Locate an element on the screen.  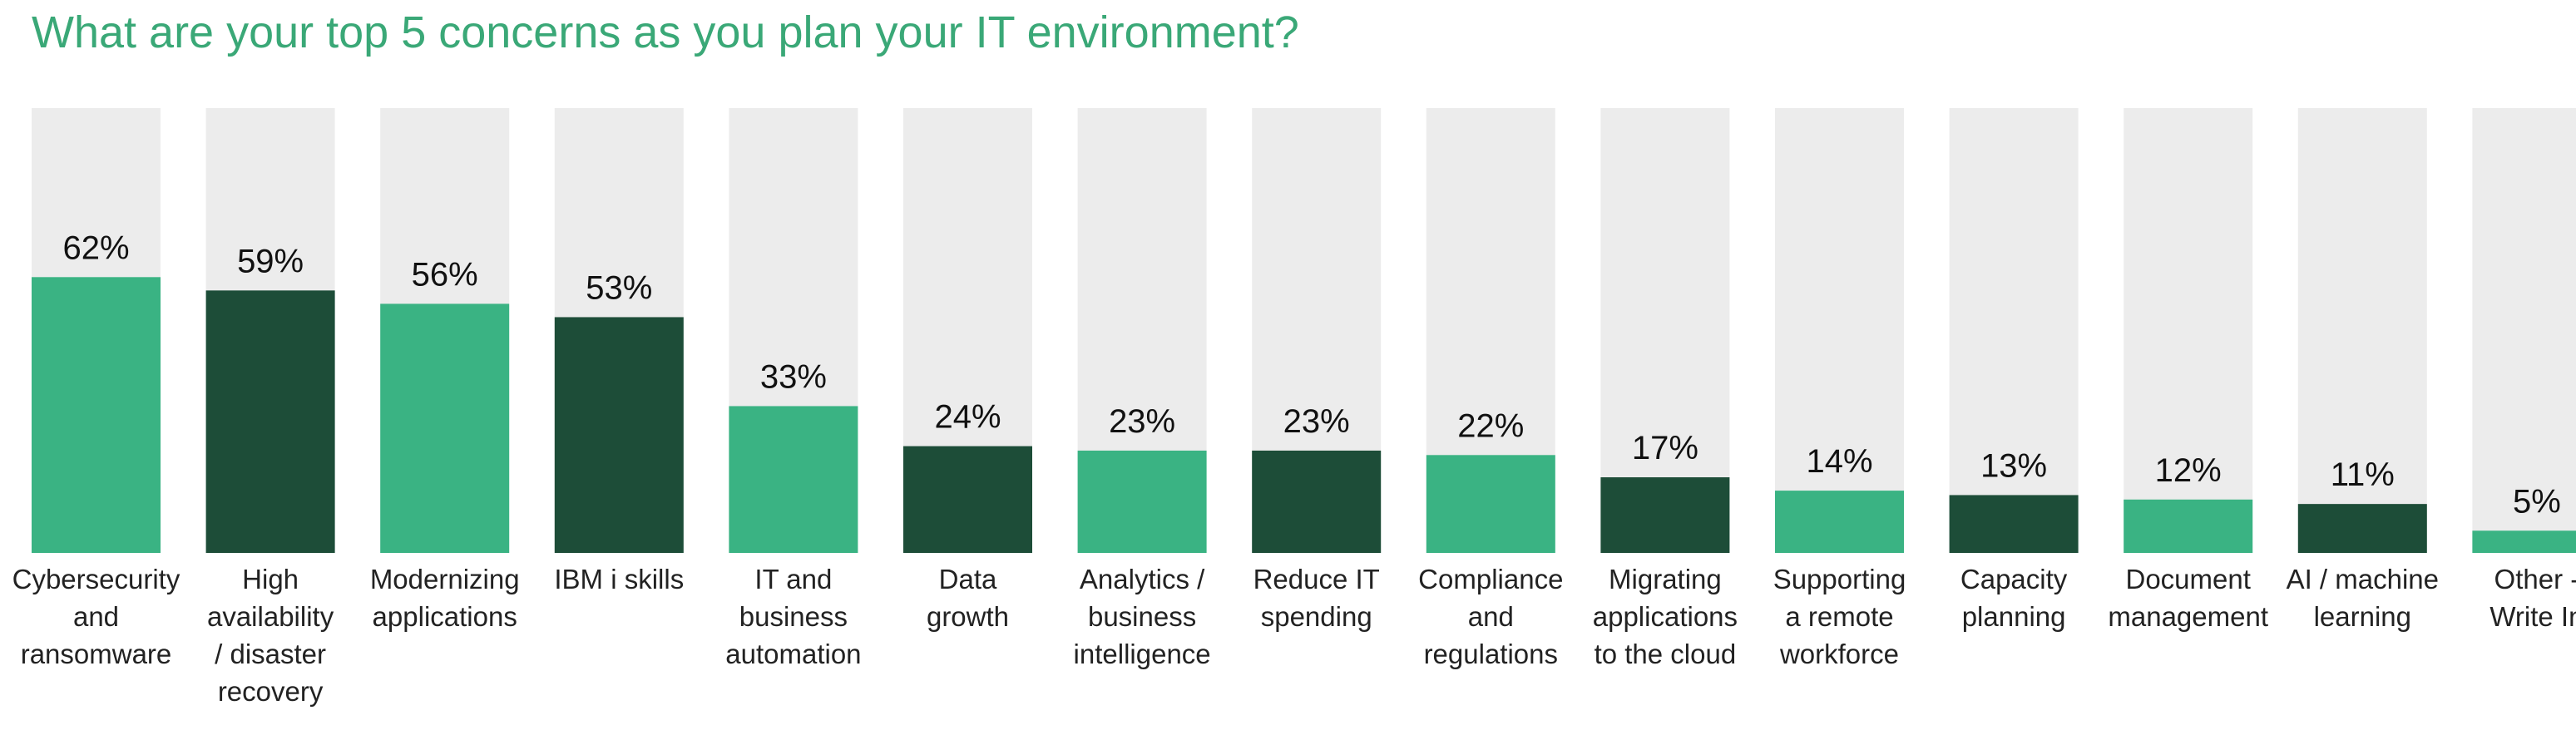
value-label: 24% is located at coordinates (967, 417).